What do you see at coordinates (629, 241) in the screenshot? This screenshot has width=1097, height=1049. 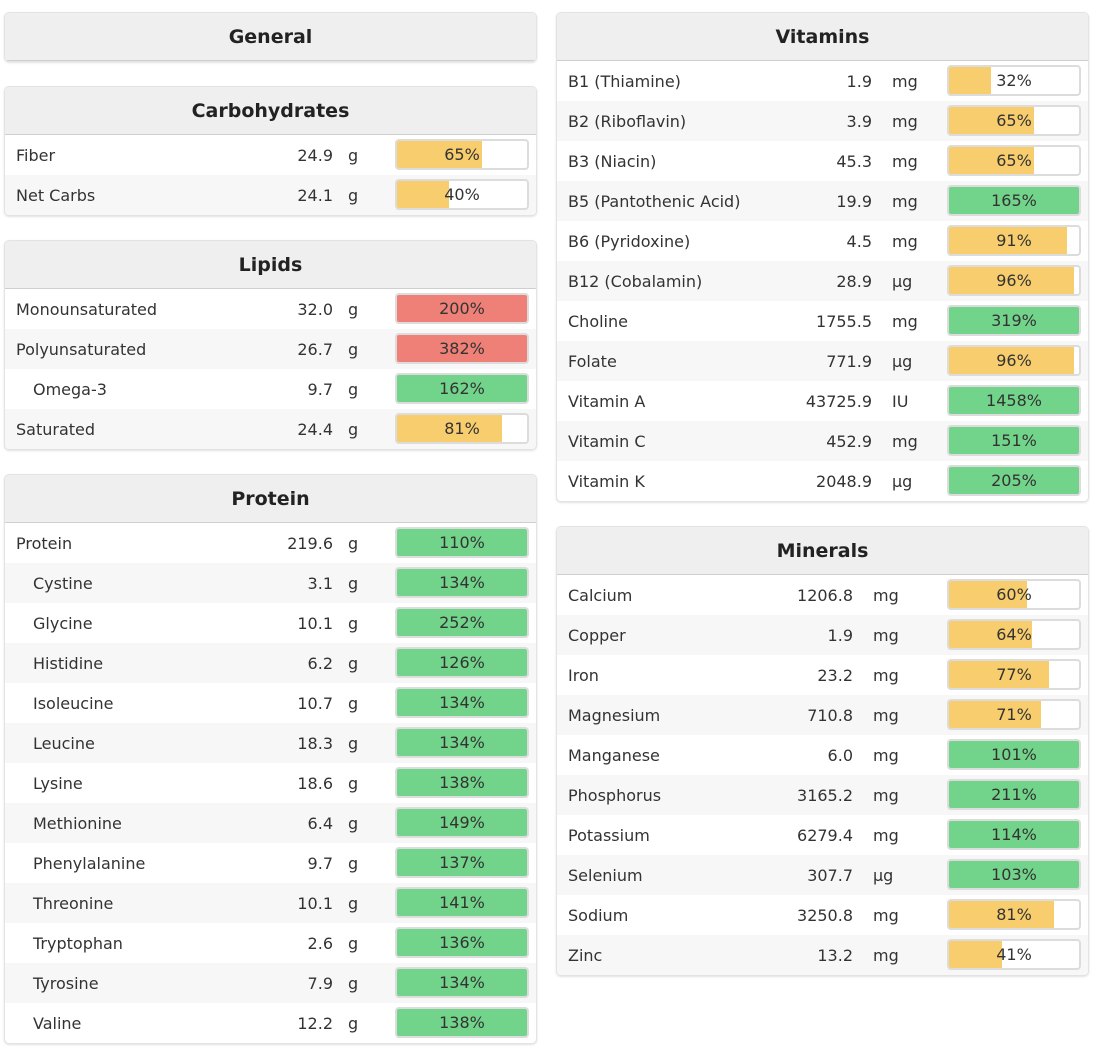 I see `nutrient-name: B6 (Pyridoxine)` at bounding box center [629, 241].